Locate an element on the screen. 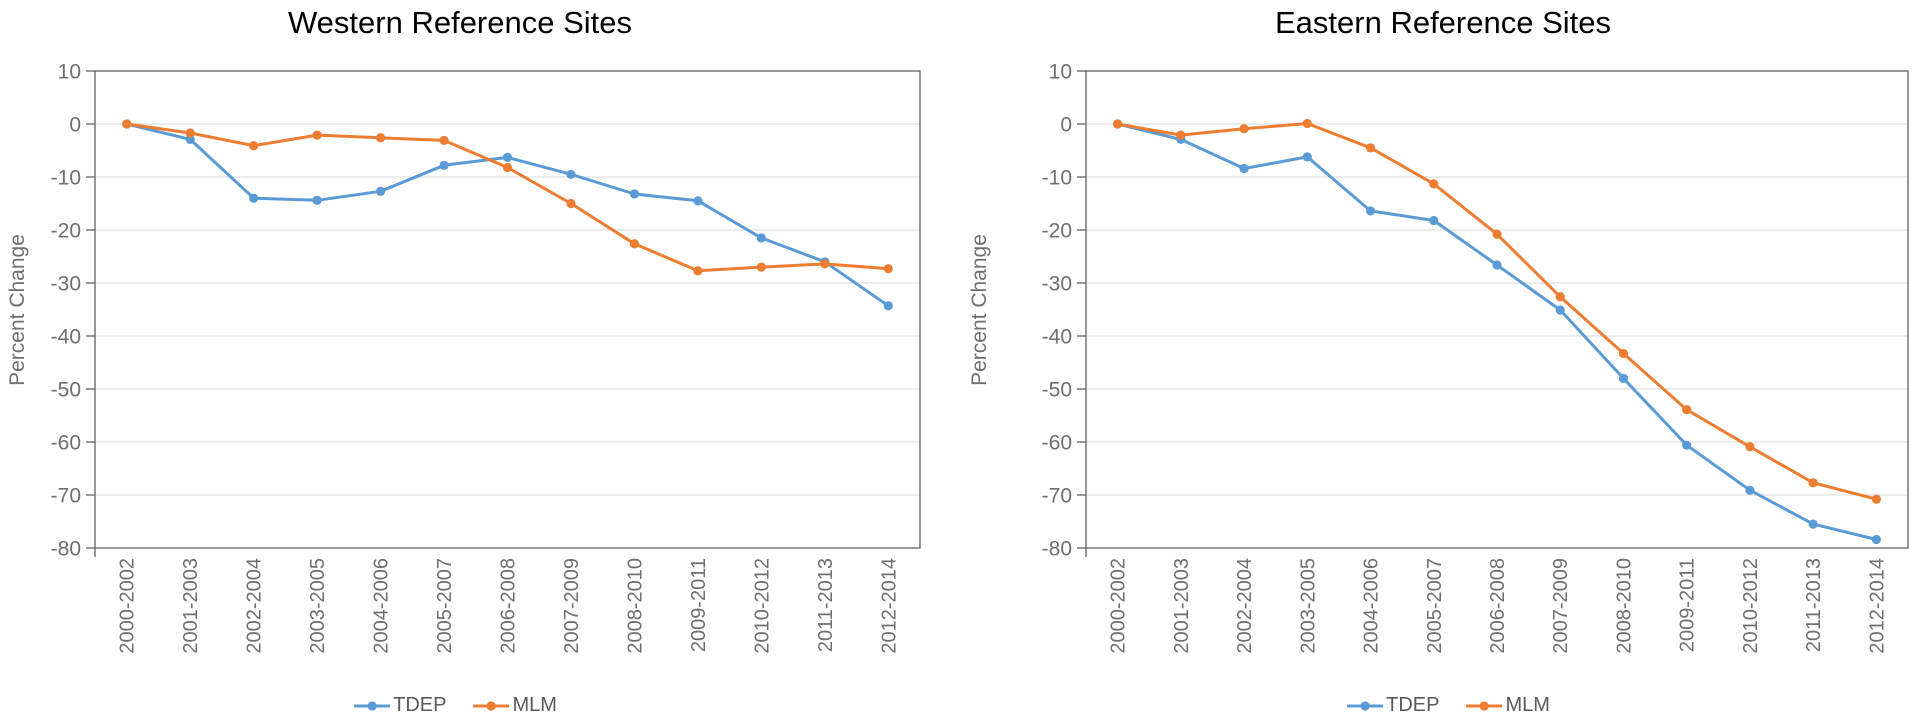 Image resolution: width=1912 pixels, height=723 pixels. x-tick-label: 2005-2007 is located at coordinates (1435, 606).